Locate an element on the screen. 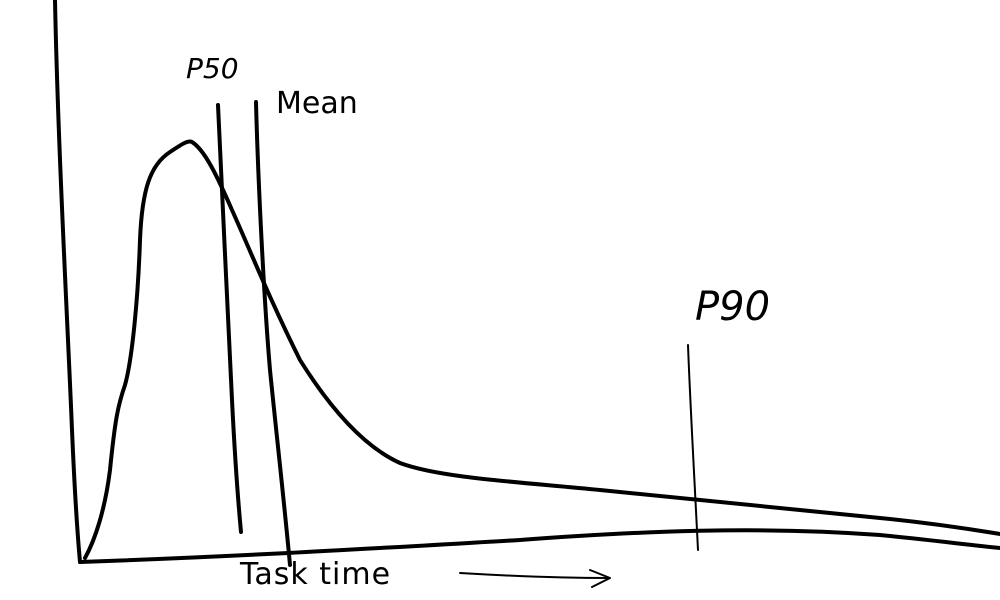 This screenshot has width=1000, height=600. x-axis is located at coordinates (539, 546).